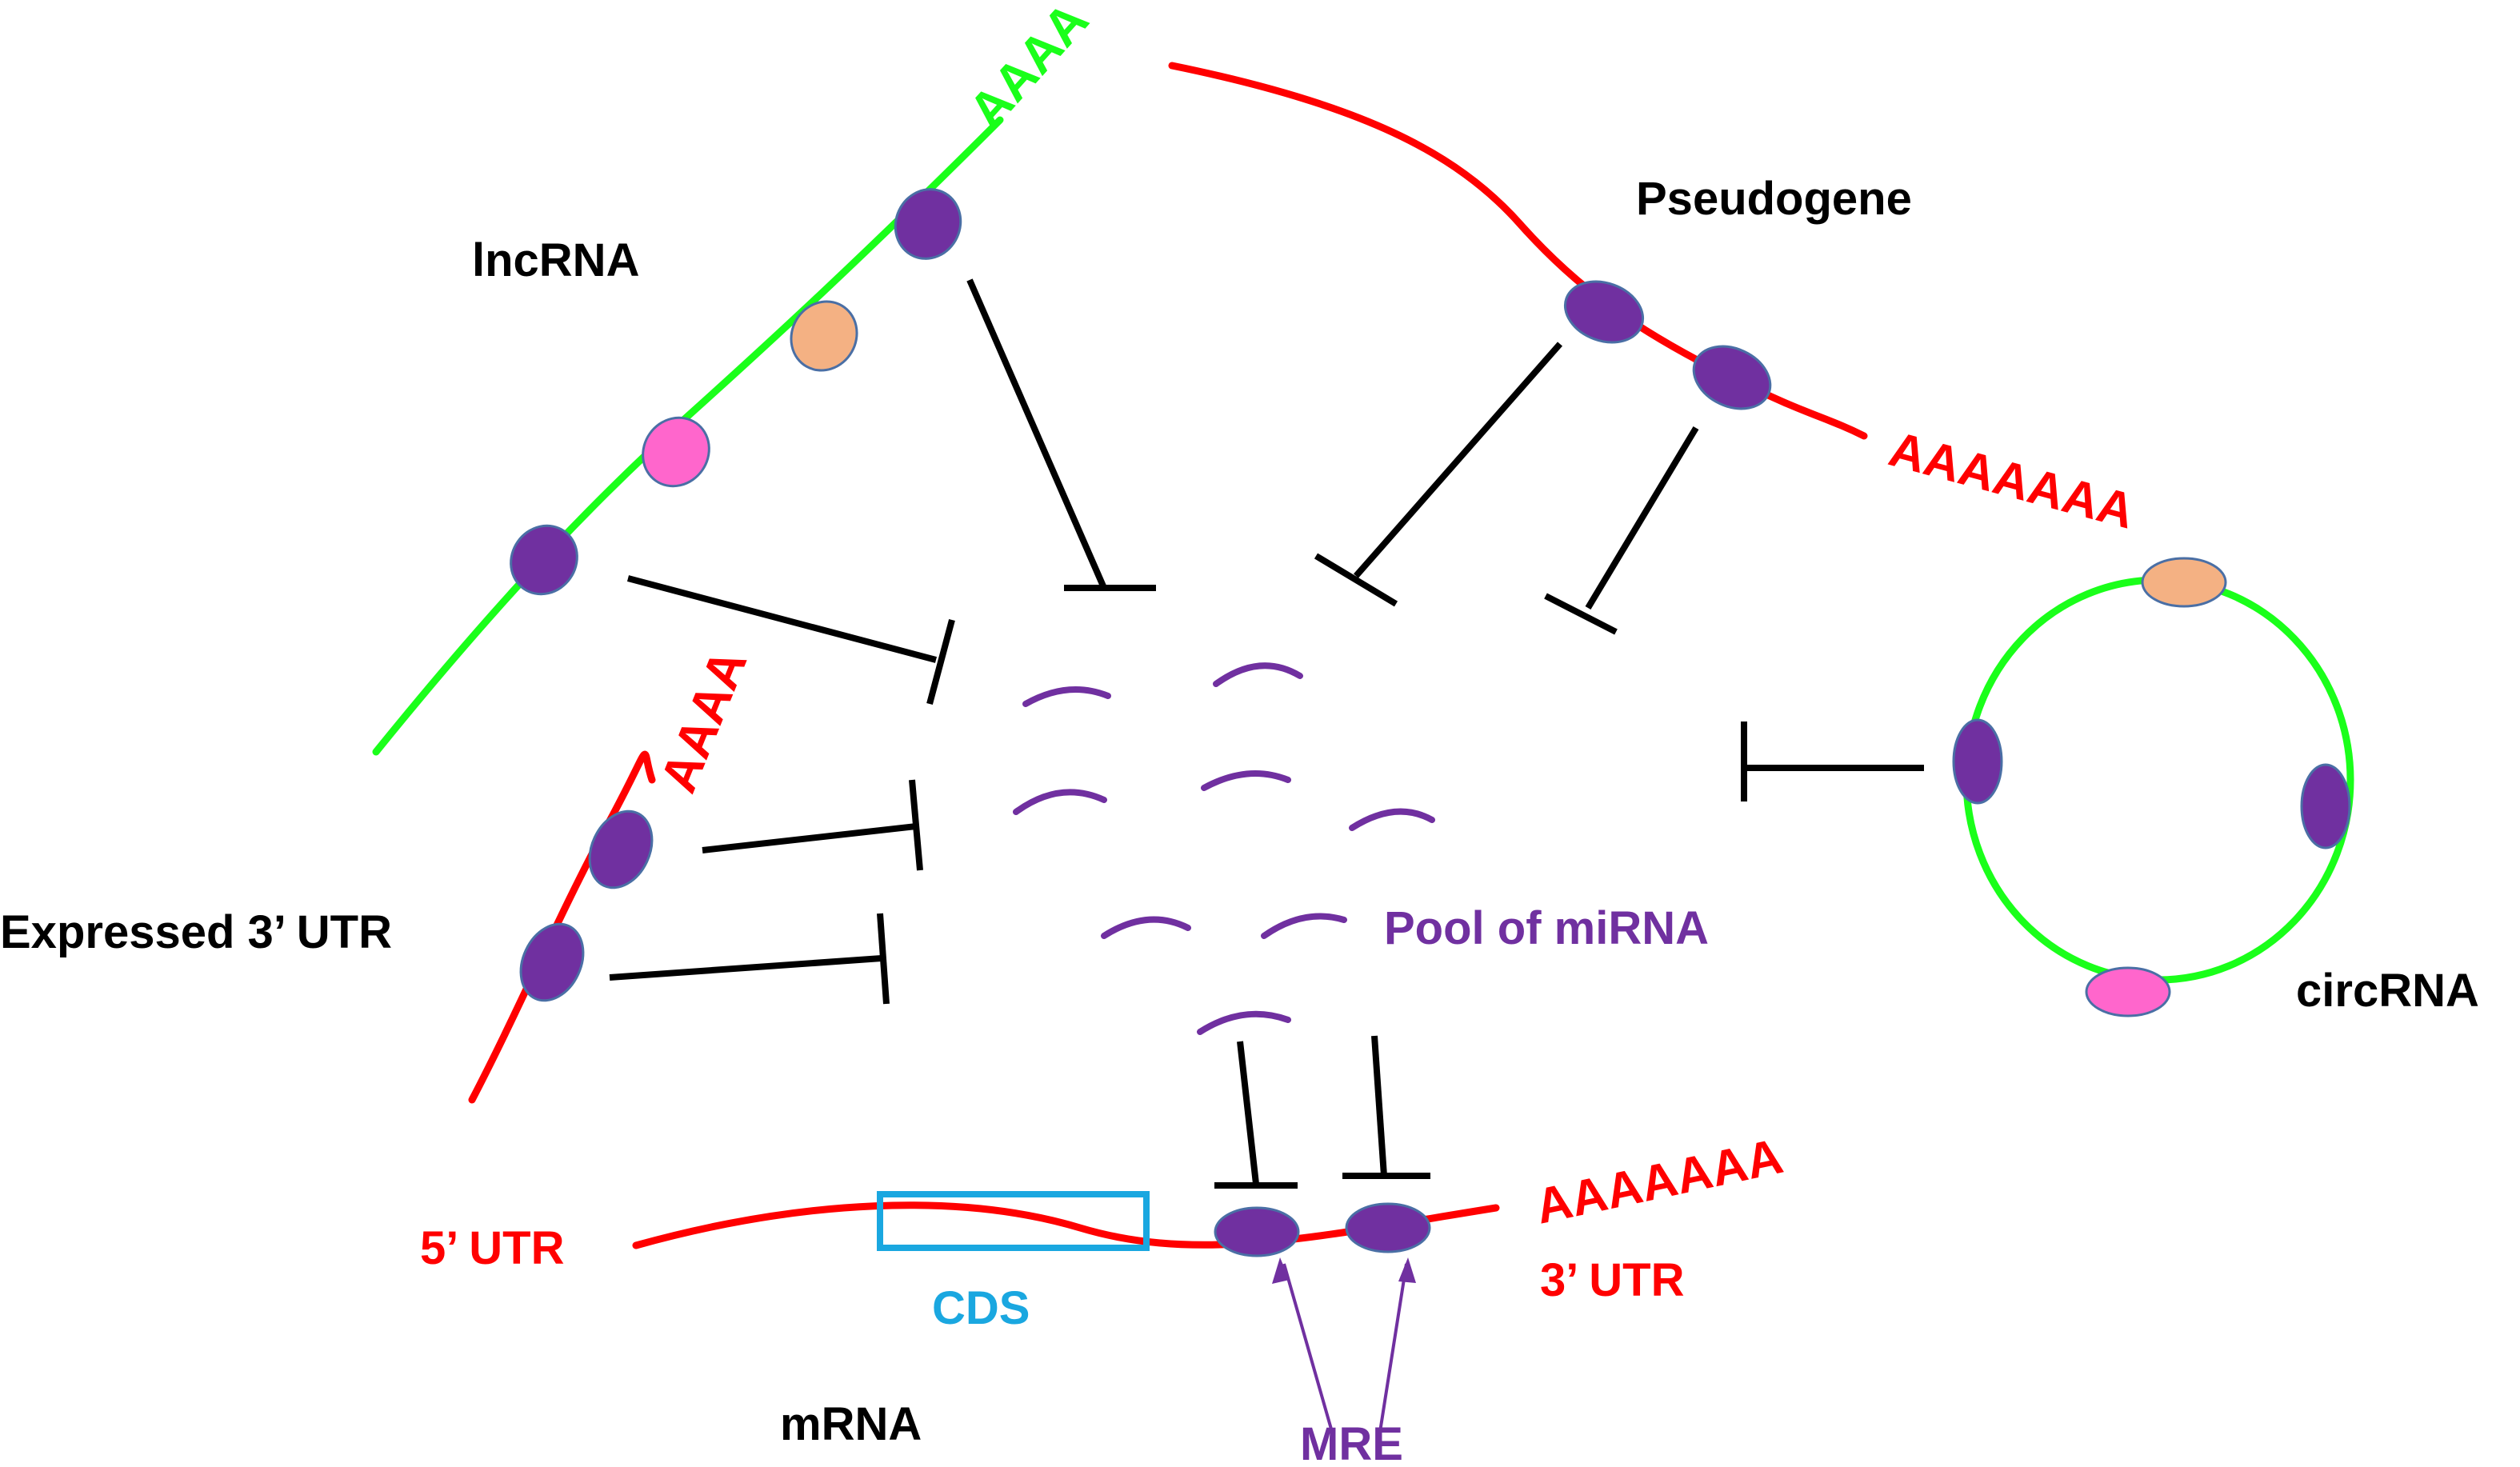 The image size is (2520, 1467). What do you see at coordinates (1013, 1221) in the screenshot?
I see `cds-box` at bounding box center [1013, 1221].